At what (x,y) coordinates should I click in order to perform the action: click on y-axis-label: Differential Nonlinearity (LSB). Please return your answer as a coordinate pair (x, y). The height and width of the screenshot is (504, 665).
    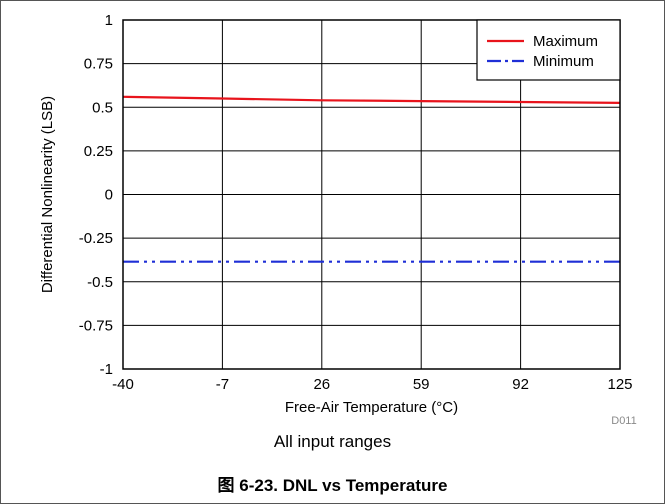
    Looking at the image, I should click on (47, 194).